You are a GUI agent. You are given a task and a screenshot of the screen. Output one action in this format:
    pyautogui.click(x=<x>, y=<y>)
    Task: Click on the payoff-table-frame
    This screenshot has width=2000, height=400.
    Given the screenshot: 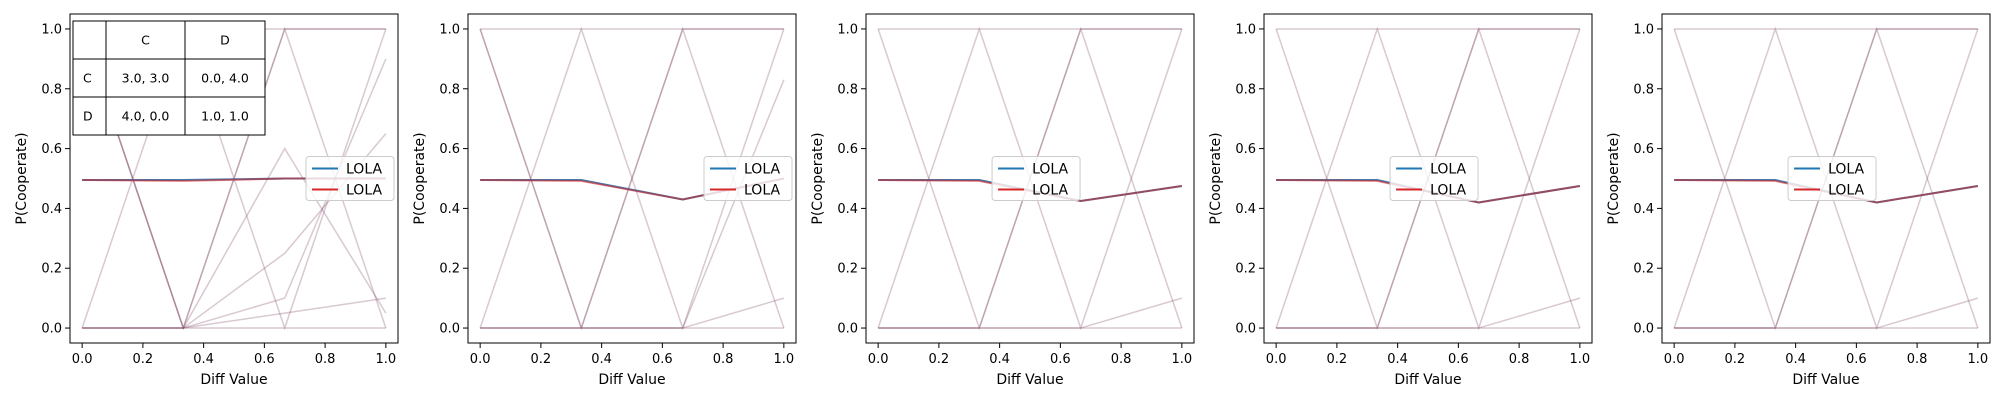 What is the action you would take?
    pyautogui.click(x=169, y=78)
    